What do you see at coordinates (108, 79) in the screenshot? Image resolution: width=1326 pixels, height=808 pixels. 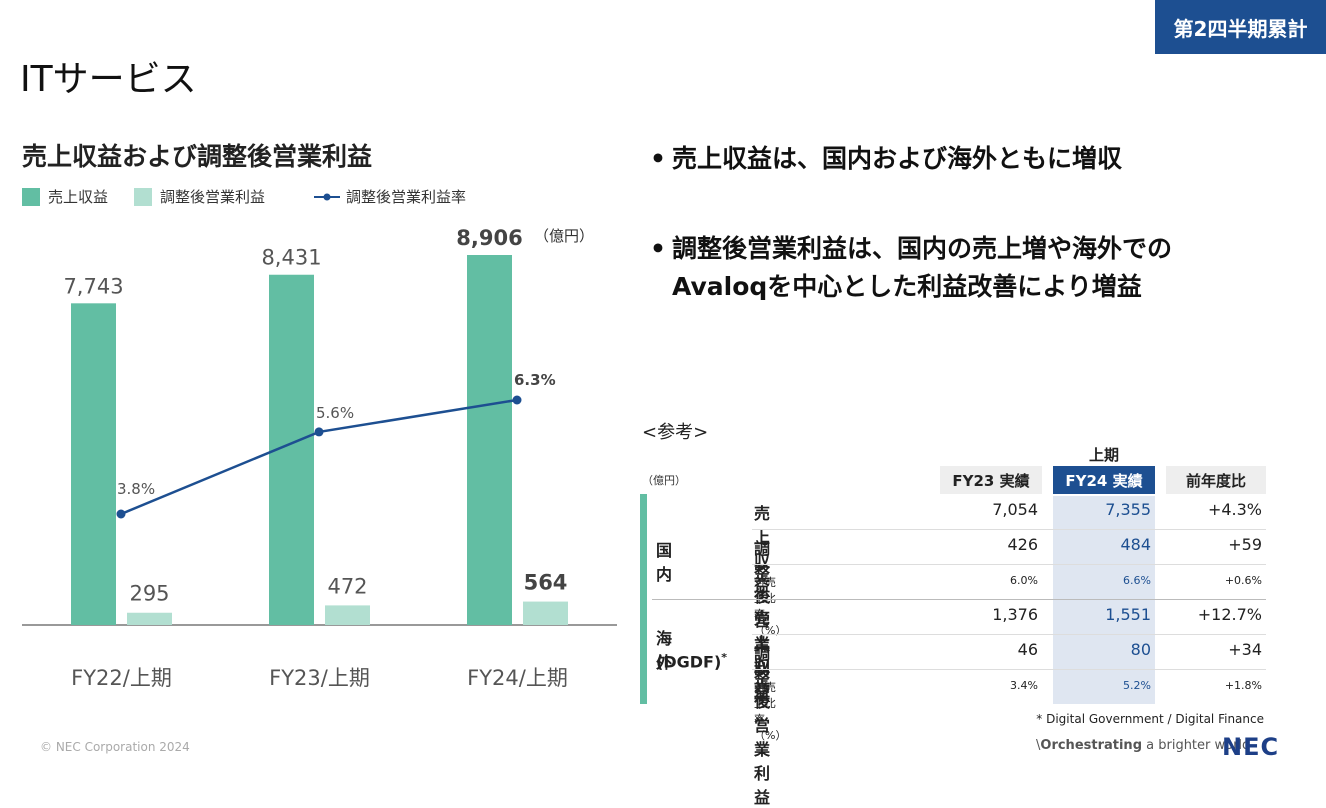 I see `page-title: ITサービス` at bounding box center [108, 79].